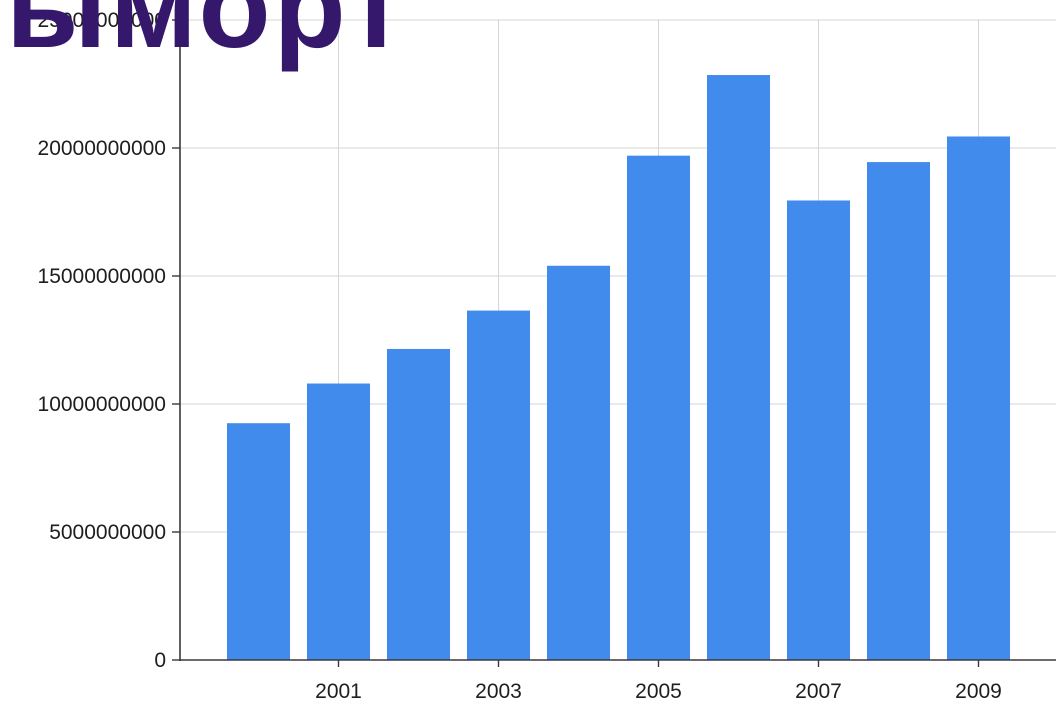  What do you see at coordinates (102, 276) in the screenshot?
I see `y-tick-label: 15000000000` at bounding box center [102, 276].